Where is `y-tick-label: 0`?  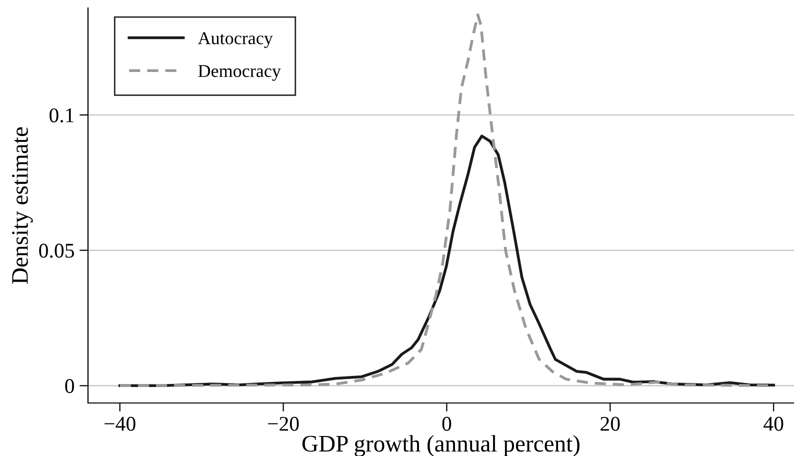 y-tick-label: 0 is located at coordinates (69, 386).